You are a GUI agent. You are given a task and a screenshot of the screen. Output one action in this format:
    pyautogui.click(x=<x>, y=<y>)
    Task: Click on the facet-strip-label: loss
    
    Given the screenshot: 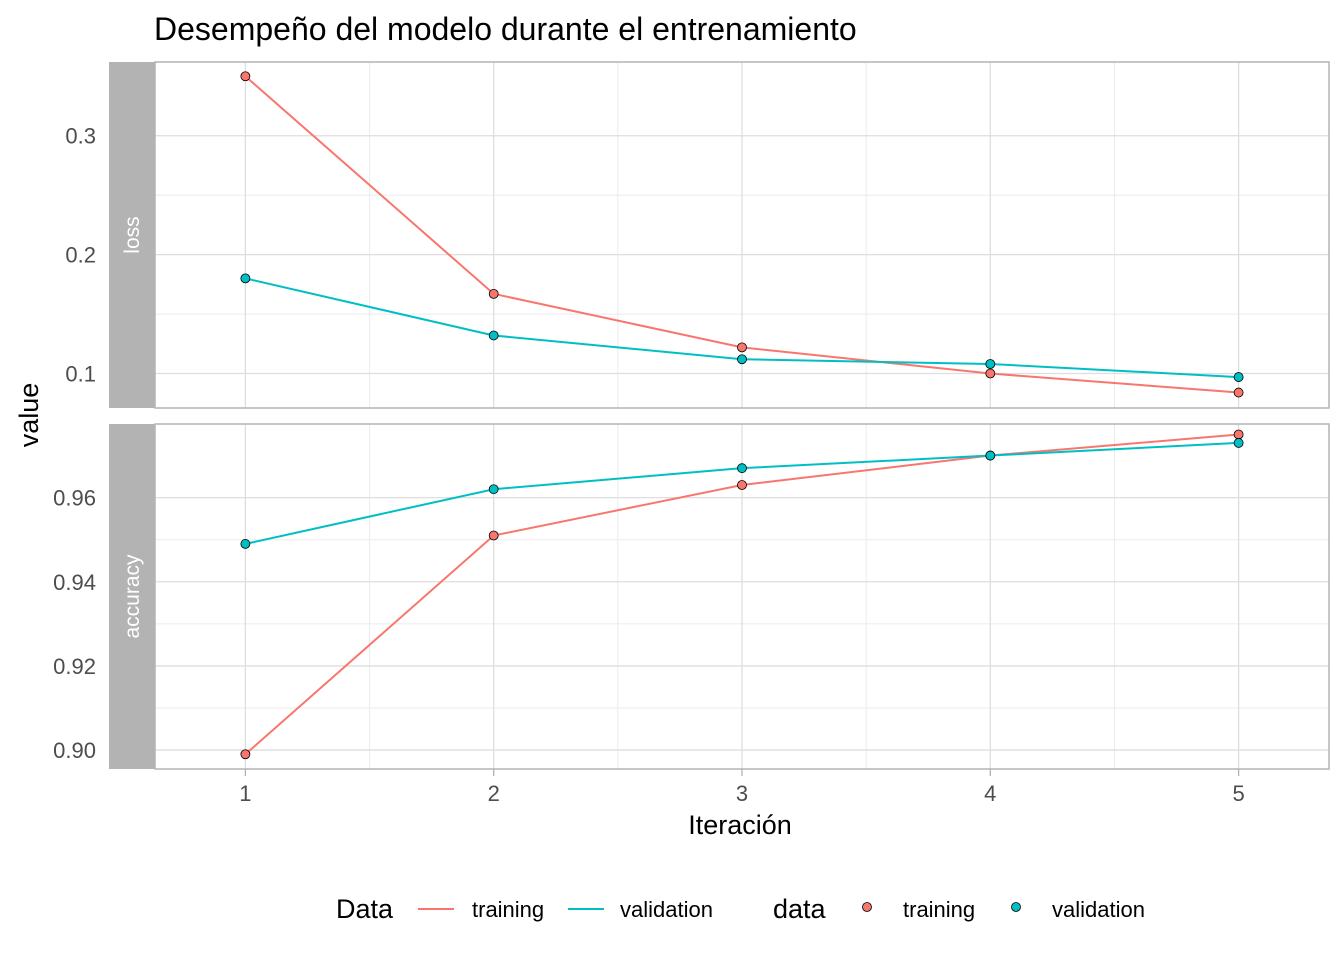 What is the action you would take?
    pyautogui.click(x=132, y=234)
    